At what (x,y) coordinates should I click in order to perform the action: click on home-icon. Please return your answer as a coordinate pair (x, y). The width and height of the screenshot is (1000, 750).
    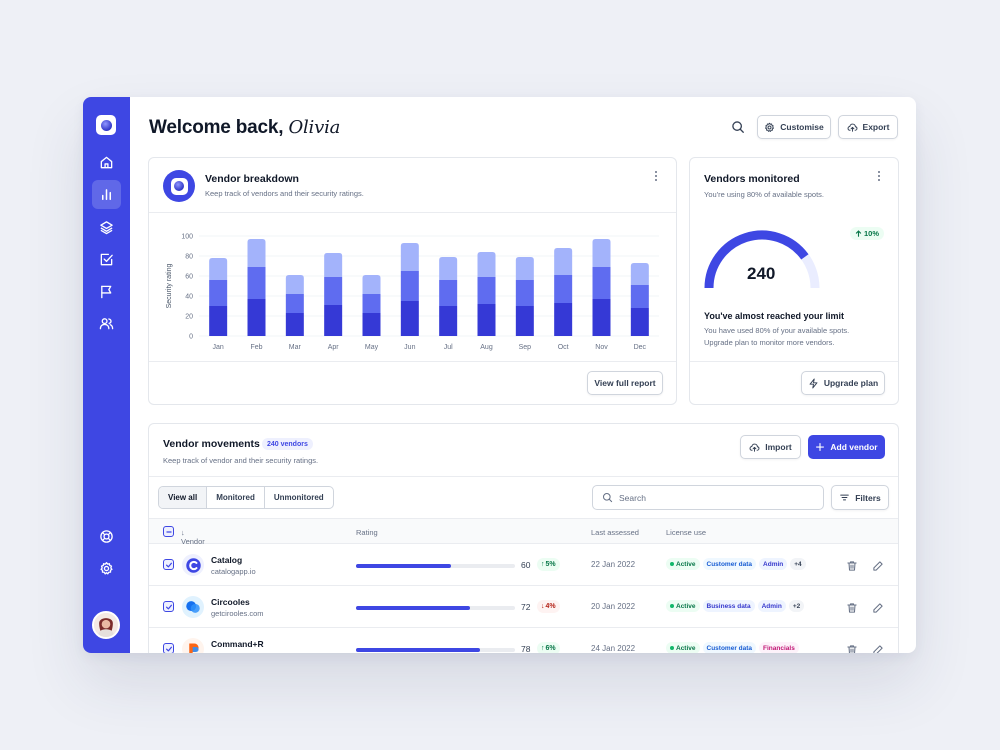
    Looking at the image, I should click on (106, 162).